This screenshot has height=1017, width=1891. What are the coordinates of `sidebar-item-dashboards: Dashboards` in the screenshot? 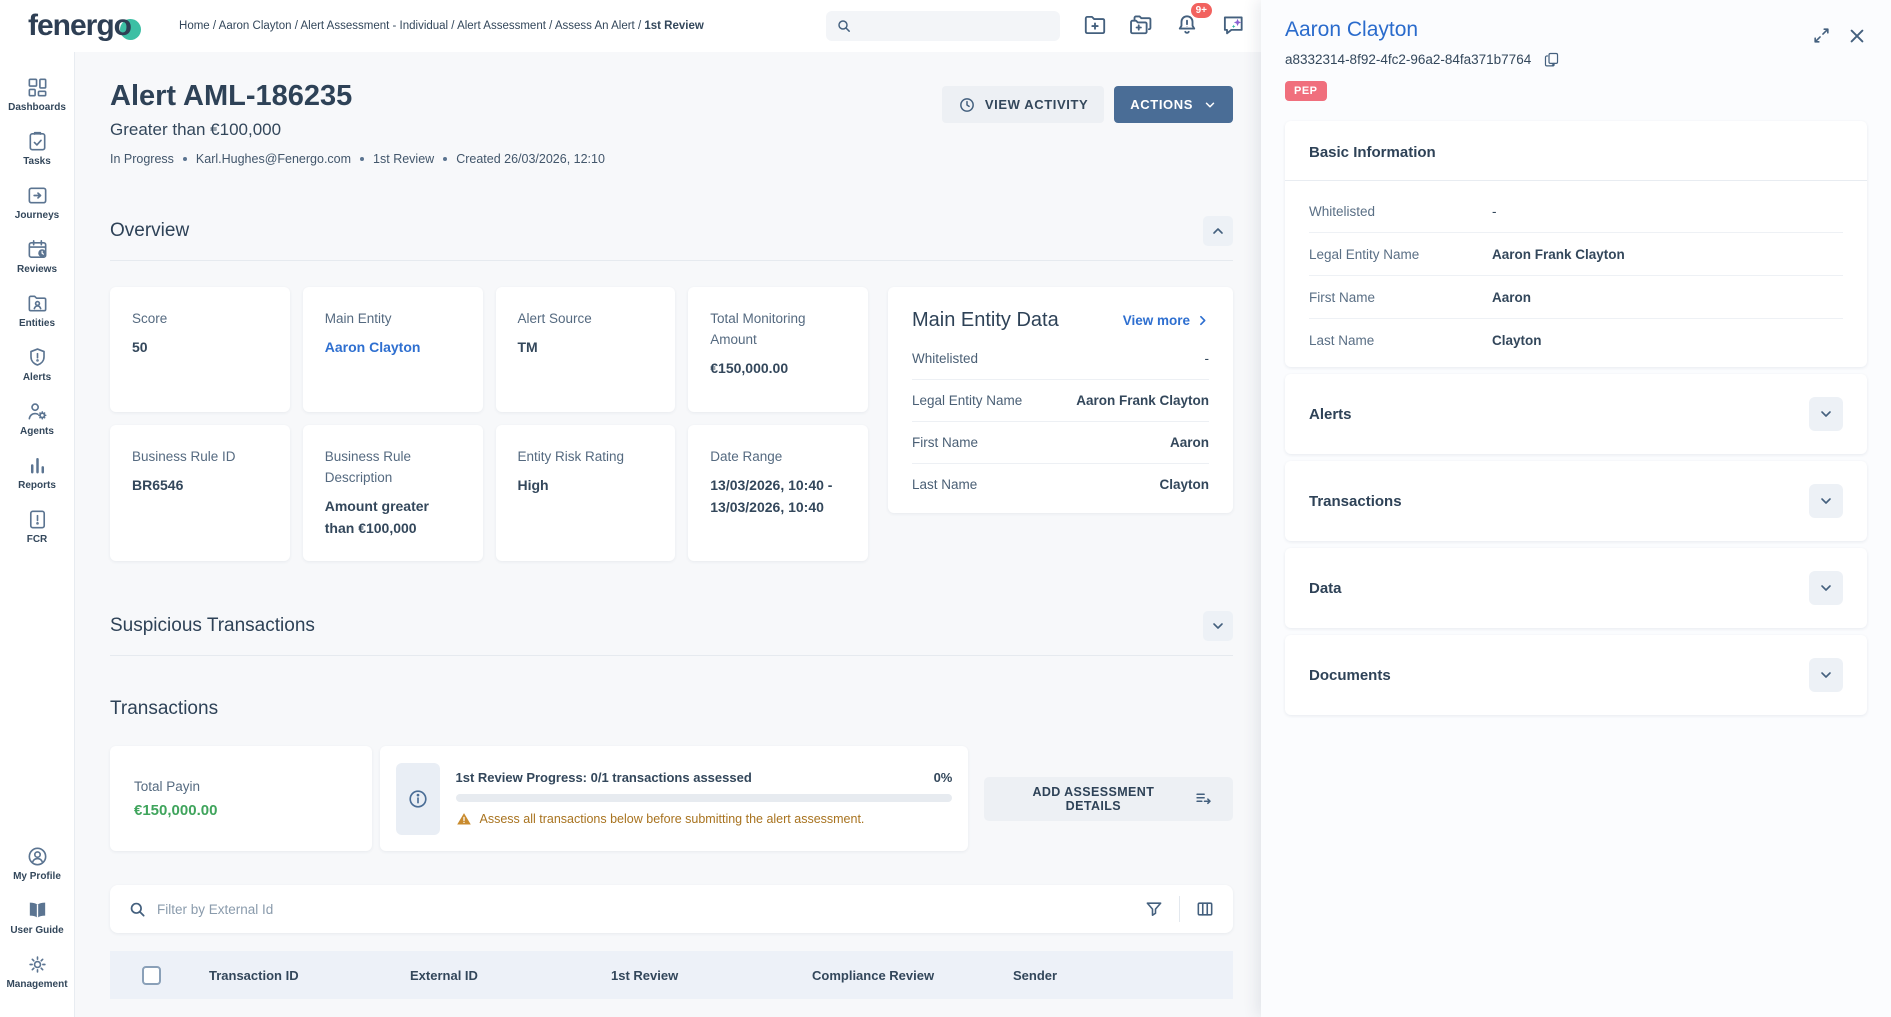 It's located at (37, 94).